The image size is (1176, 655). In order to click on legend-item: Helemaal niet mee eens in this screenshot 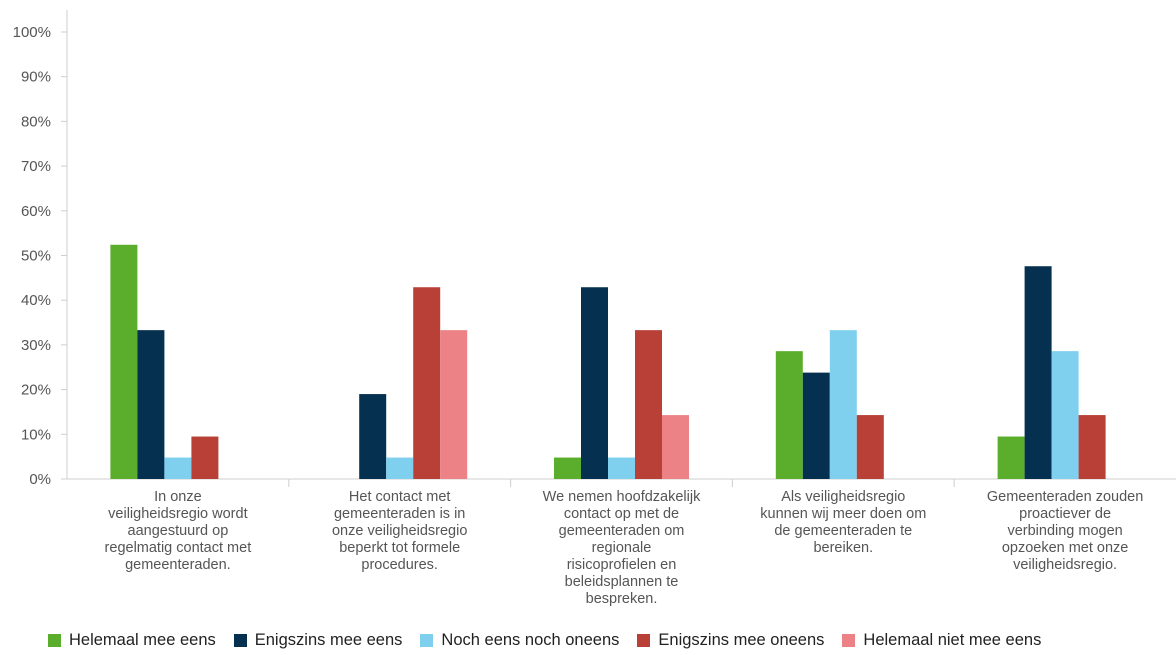, I will do `click(941, 640)`.